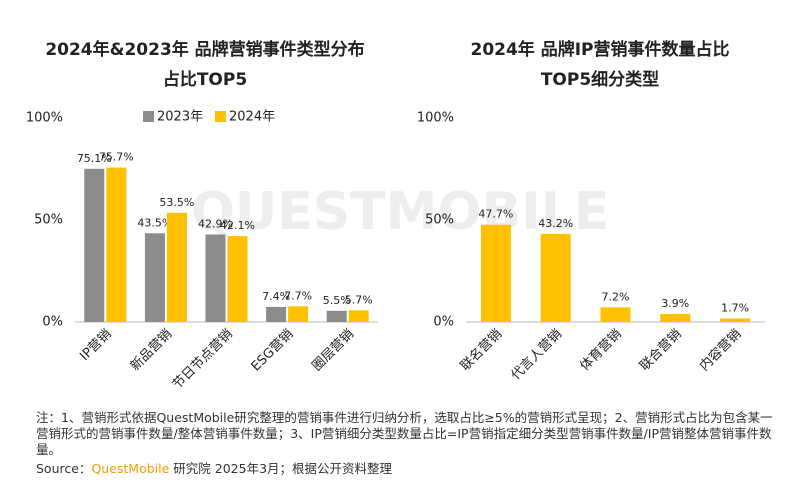 The height and width of the screenshot is (486, 800). I want to click on x-tick-label: 圈层营销, so click(333, 350).